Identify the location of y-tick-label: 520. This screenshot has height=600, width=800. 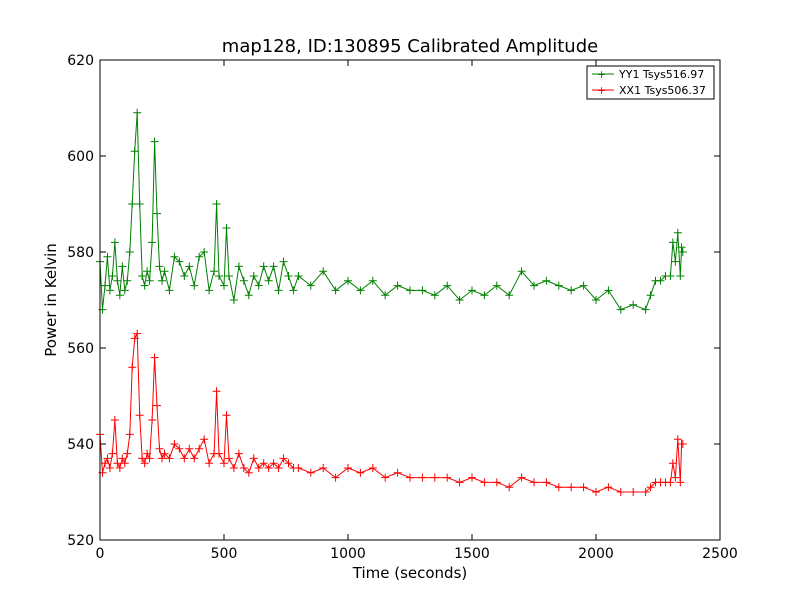
(80, 541).